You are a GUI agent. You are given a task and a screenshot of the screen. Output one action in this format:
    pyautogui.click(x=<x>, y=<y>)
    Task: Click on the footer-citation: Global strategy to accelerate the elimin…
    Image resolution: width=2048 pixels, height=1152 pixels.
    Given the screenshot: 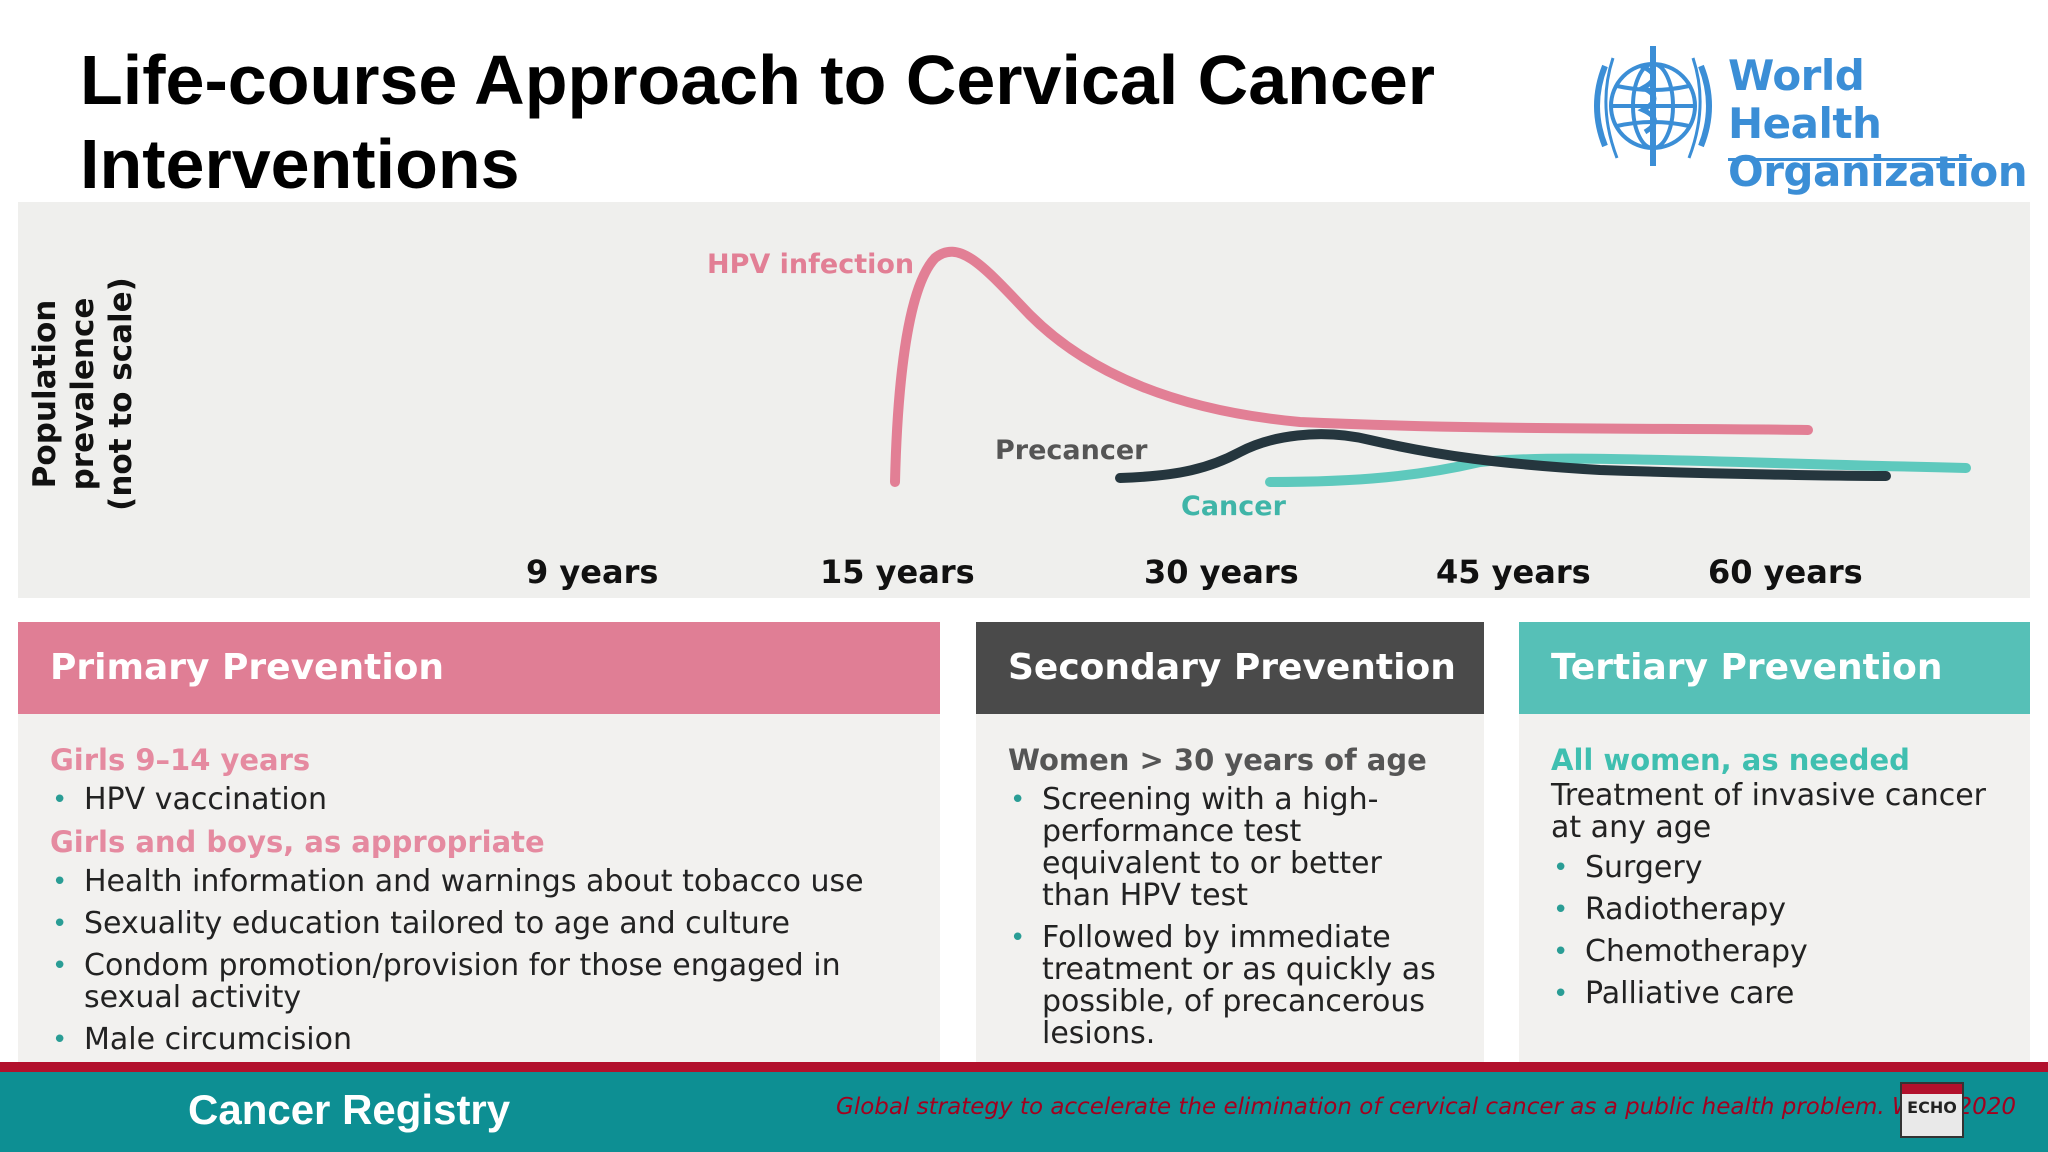 What is the action you would take?
    pyautogui.click(x=1426, y=1107)
    